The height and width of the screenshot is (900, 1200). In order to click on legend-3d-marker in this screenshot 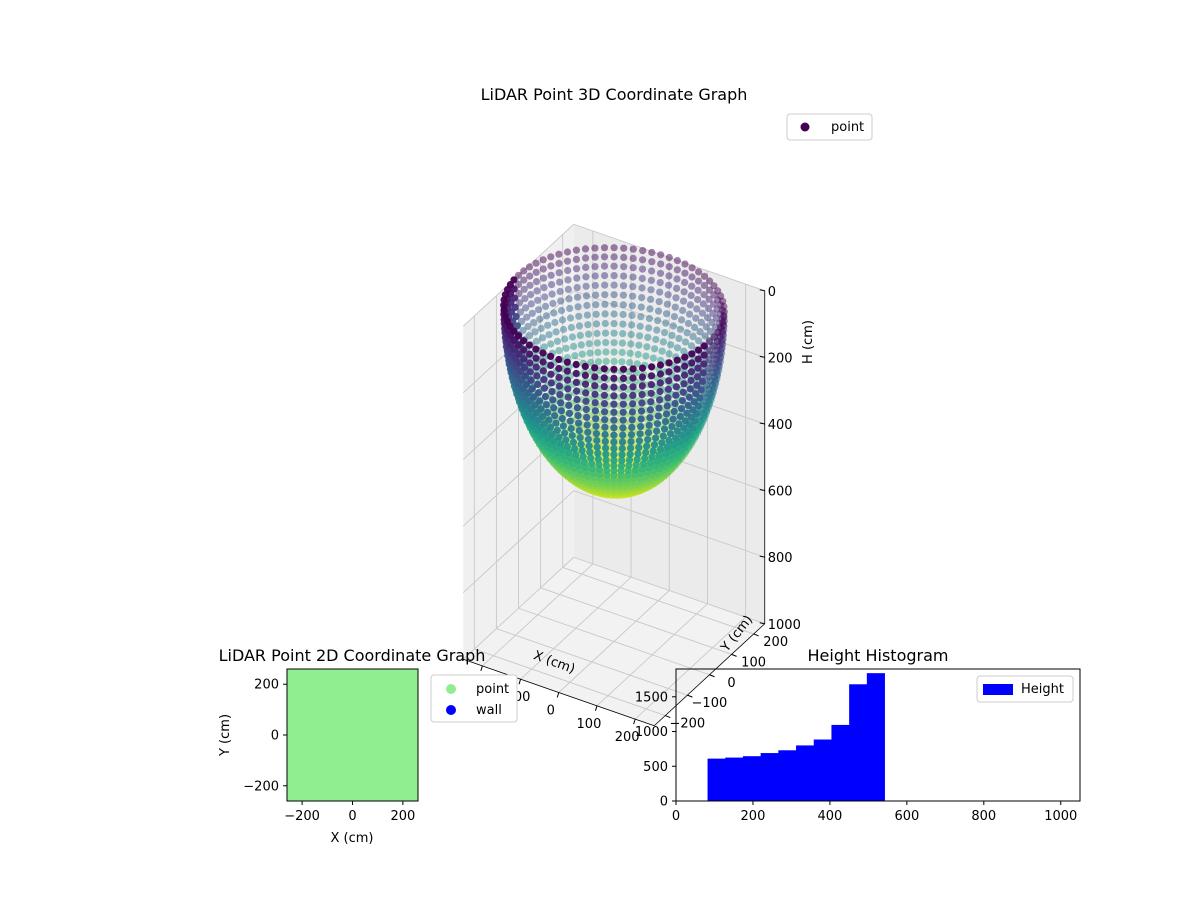, I will do `click(805, 127)`.